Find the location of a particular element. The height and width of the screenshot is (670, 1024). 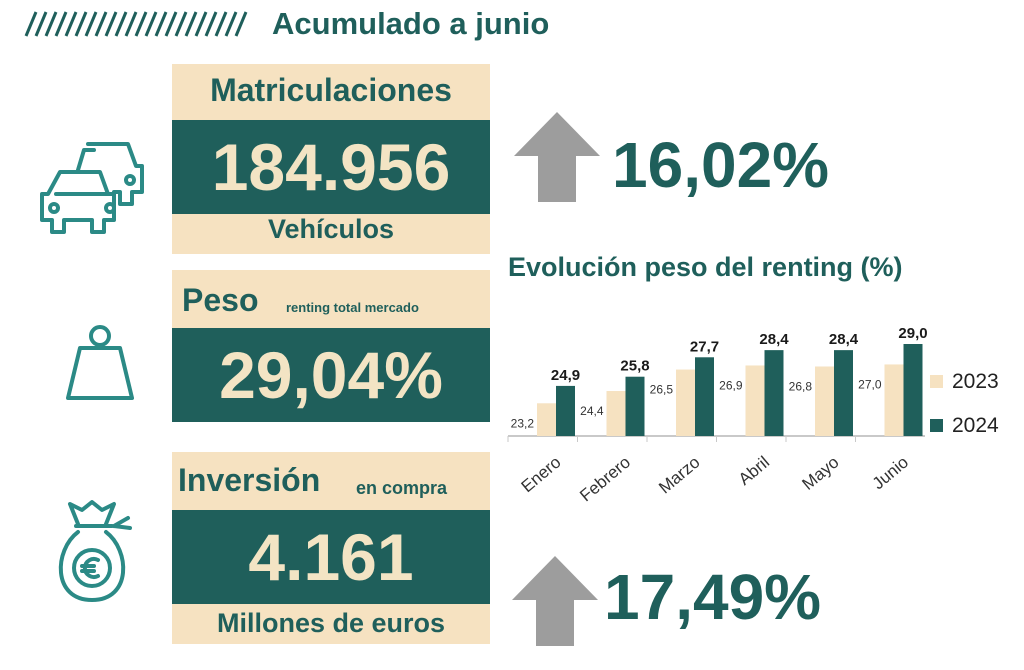

peso-sublabel: renting total mercado is located at coordinates (352, 307).